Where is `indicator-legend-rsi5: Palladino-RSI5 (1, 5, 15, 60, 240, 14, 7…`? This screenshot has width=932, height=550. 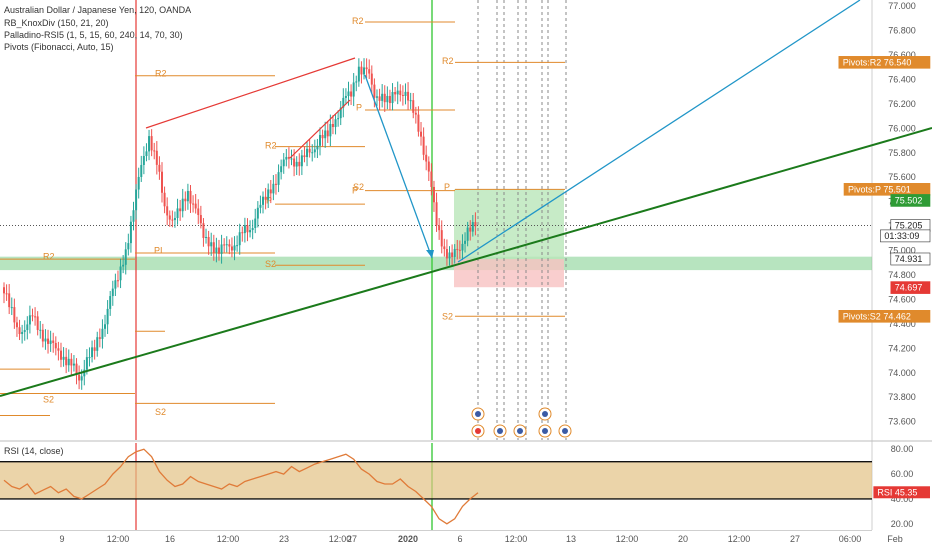
indicator-legend-rsi5: Palladino-RSI5 (1, 5, 15, 60, 240, 14, 7… is located at coordinates (93, 35).